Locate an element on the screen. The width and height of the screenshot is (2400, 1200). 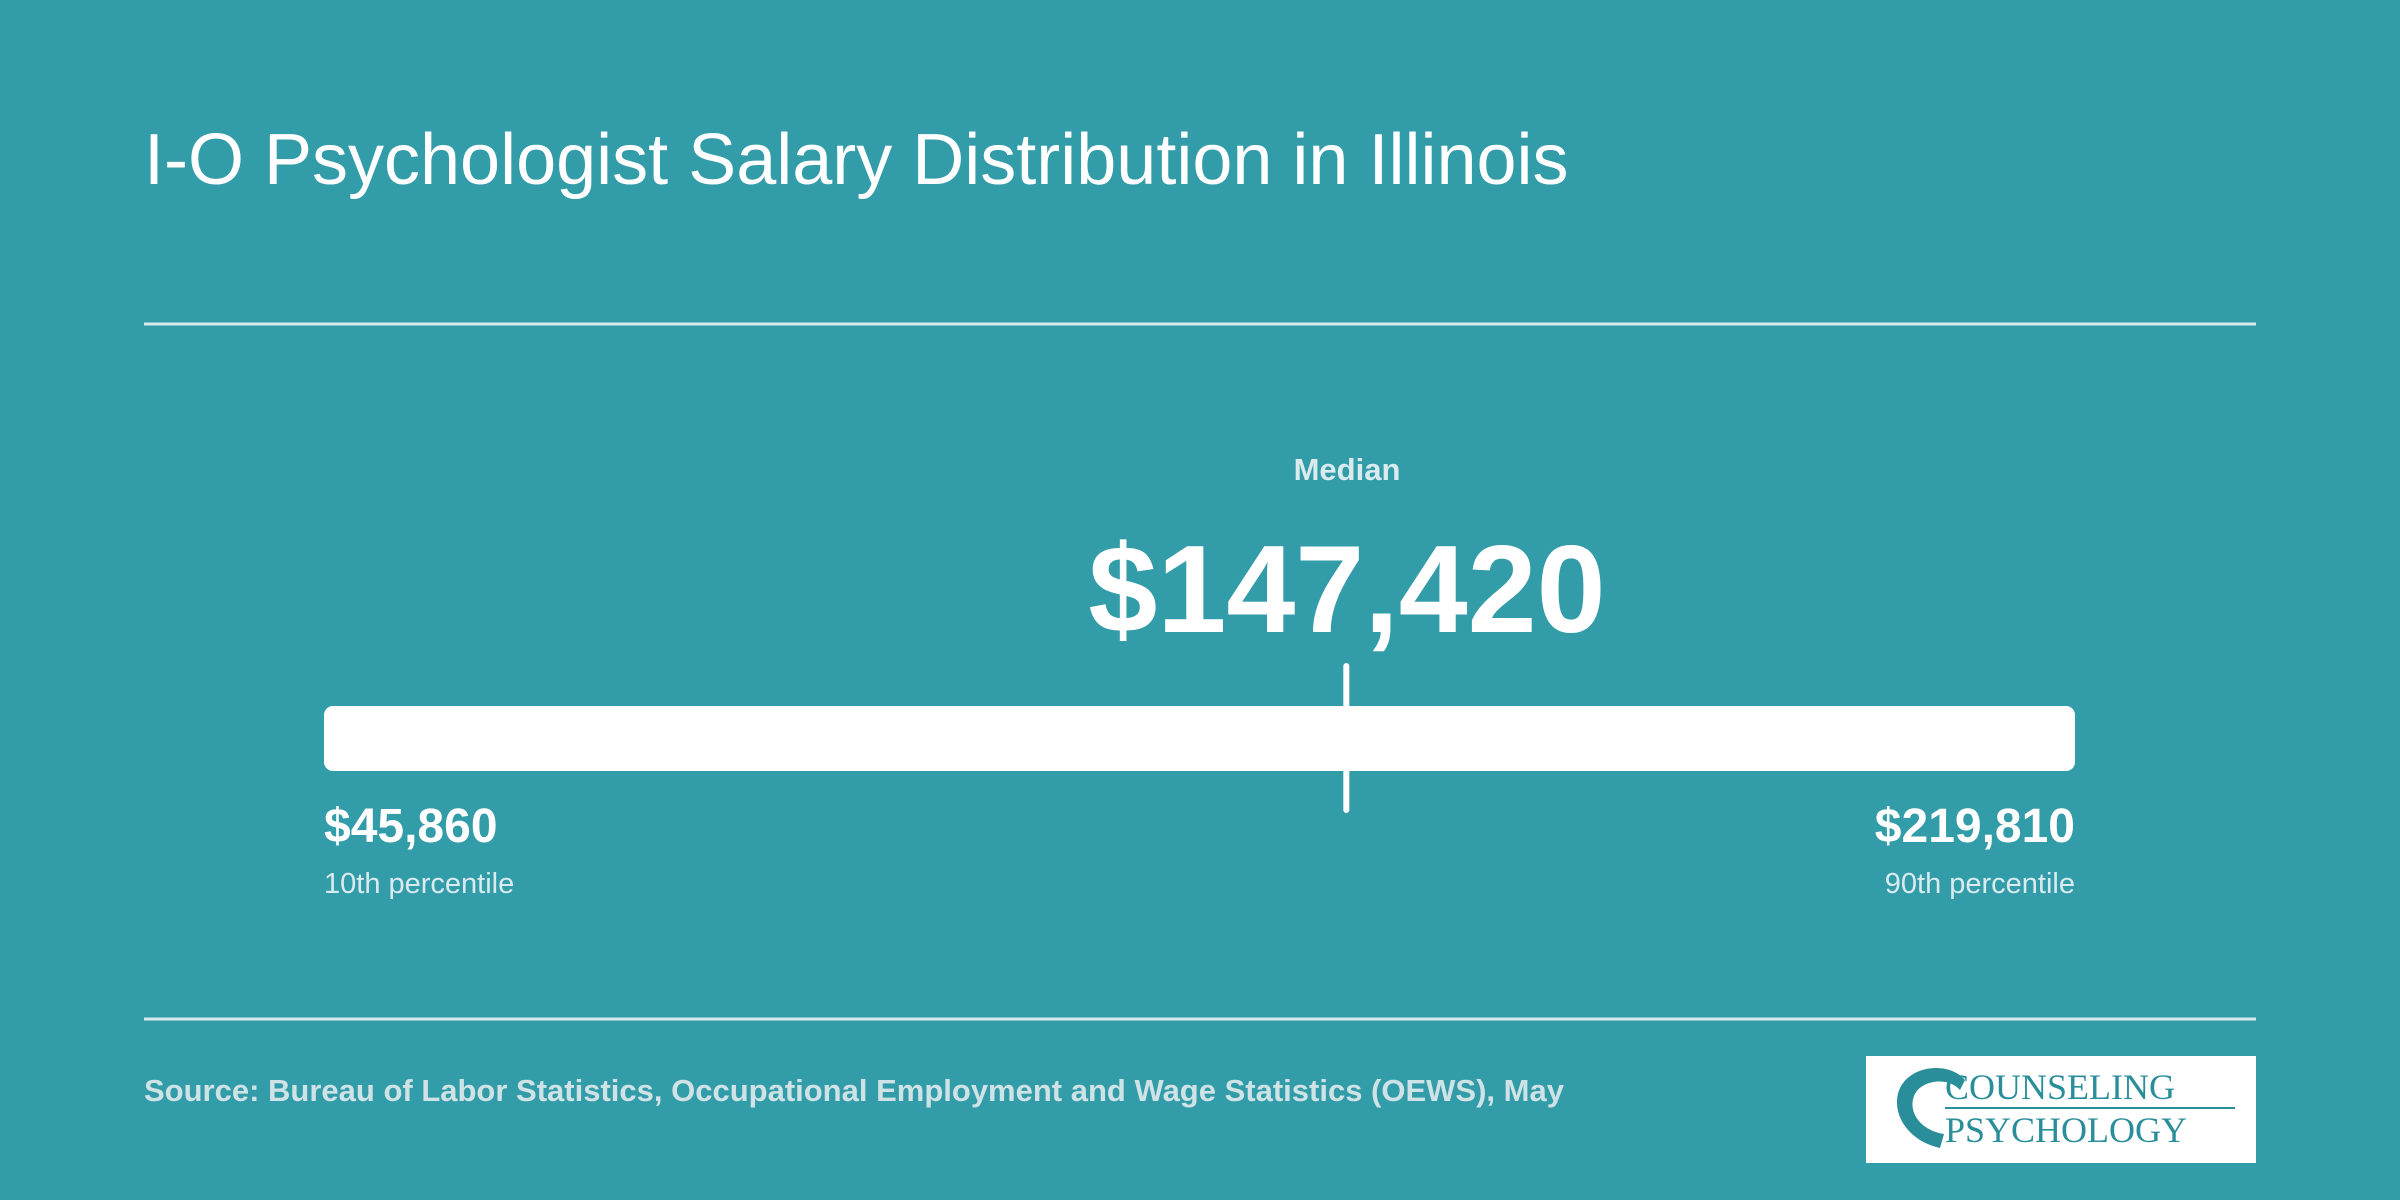
low-value: $45,860 is located at coordinates (411, 826).